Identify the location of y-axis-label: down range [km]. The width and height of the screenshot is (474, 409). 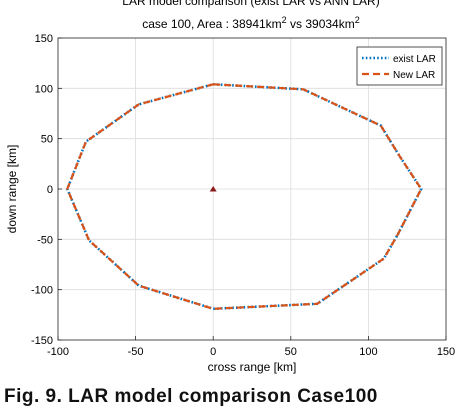
(12, 189).